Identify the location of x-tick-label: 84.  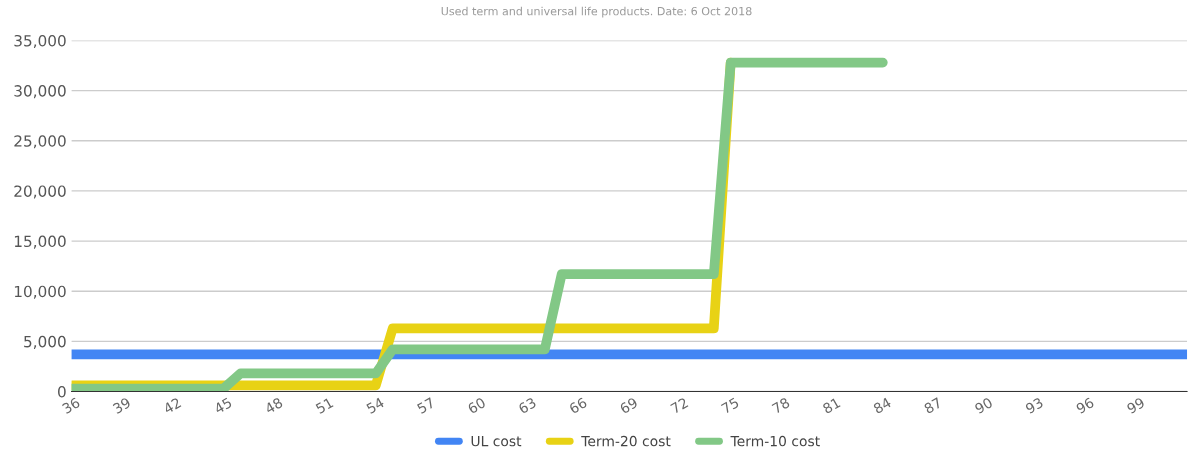
(882, 405).